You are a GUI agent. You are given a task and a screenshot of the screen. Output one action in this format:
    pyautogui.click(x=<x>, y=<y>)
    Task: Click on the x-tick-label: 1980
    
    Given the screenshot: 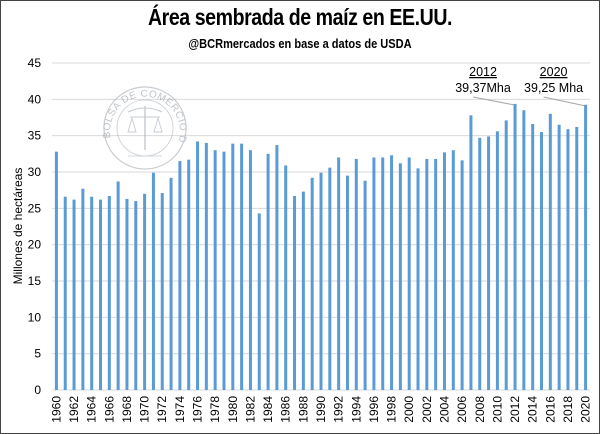 What is the action you would take?
    pyautogui.click(x=233, y=409)
    